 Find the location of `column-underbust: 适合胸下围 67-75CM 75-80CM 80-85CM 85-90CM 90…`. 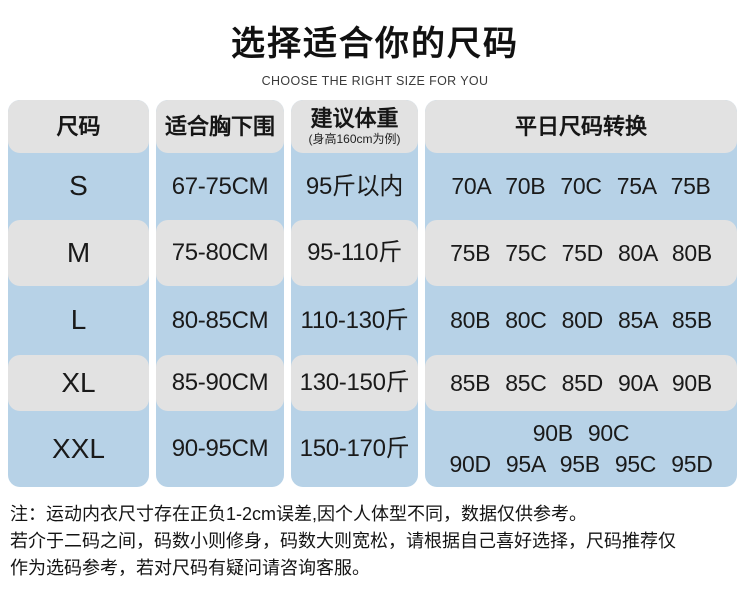

column-underbust: 适合胸下围 67-75CM 75-80CM 80-85CM 85-90CM 90… is located at coordinates (220, 293).